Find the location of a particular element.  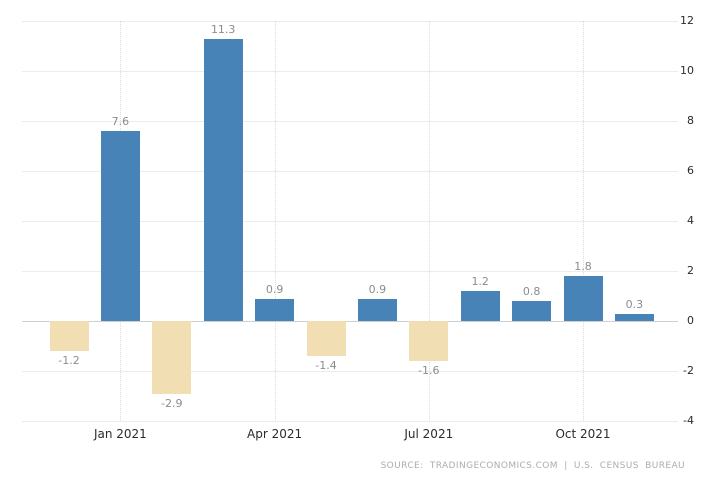

x-axis-tick-label: Jul 2021 is located at coordinates (429, 434).